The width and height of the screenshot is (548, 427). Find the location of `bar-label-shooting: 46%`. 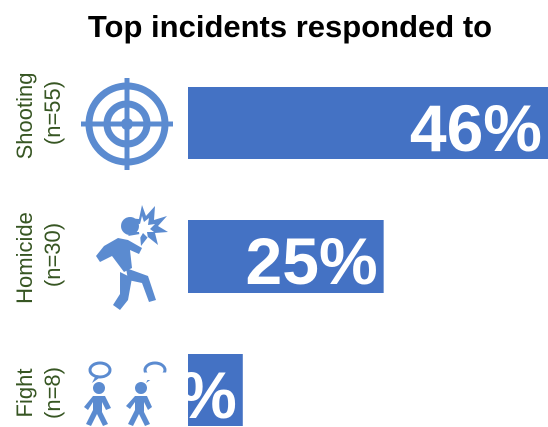

bar-label-shooting: 46% is located at coordinates (476, 128).